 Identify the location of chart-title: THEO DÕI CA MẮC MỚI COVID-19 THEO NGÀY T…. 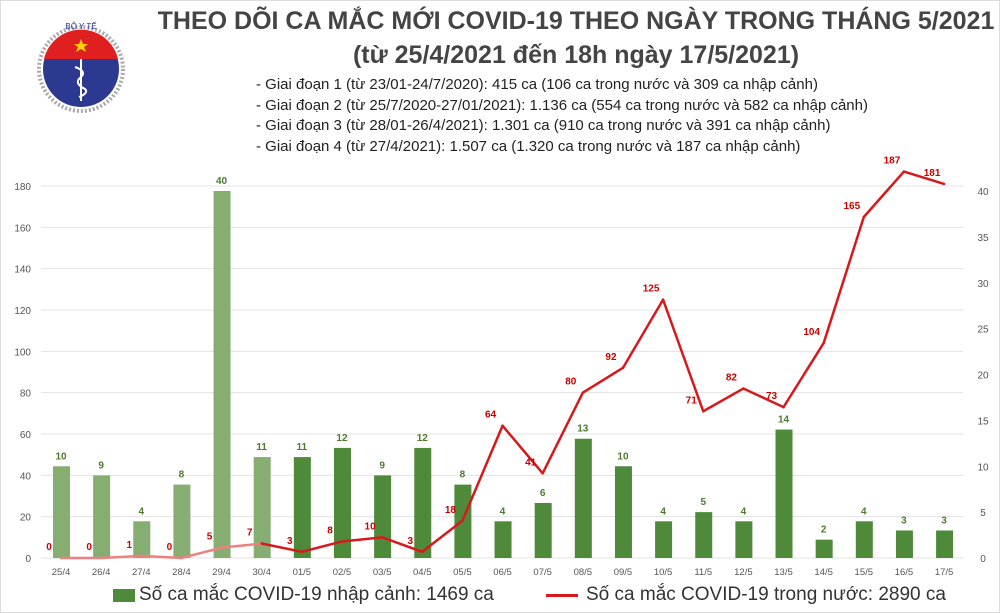
(576, 21).